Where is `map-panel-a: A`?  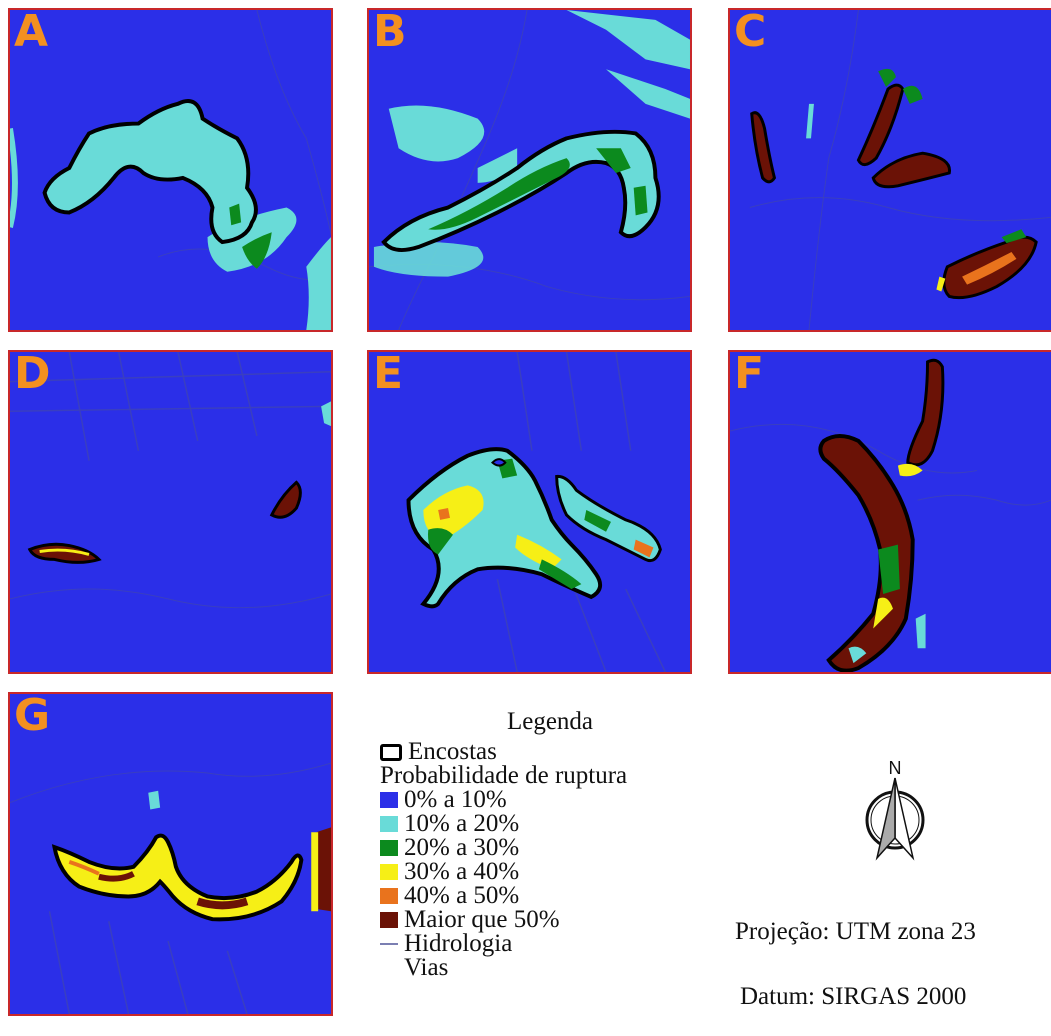
map-panel-a: A is located at coordinates (170, 170).